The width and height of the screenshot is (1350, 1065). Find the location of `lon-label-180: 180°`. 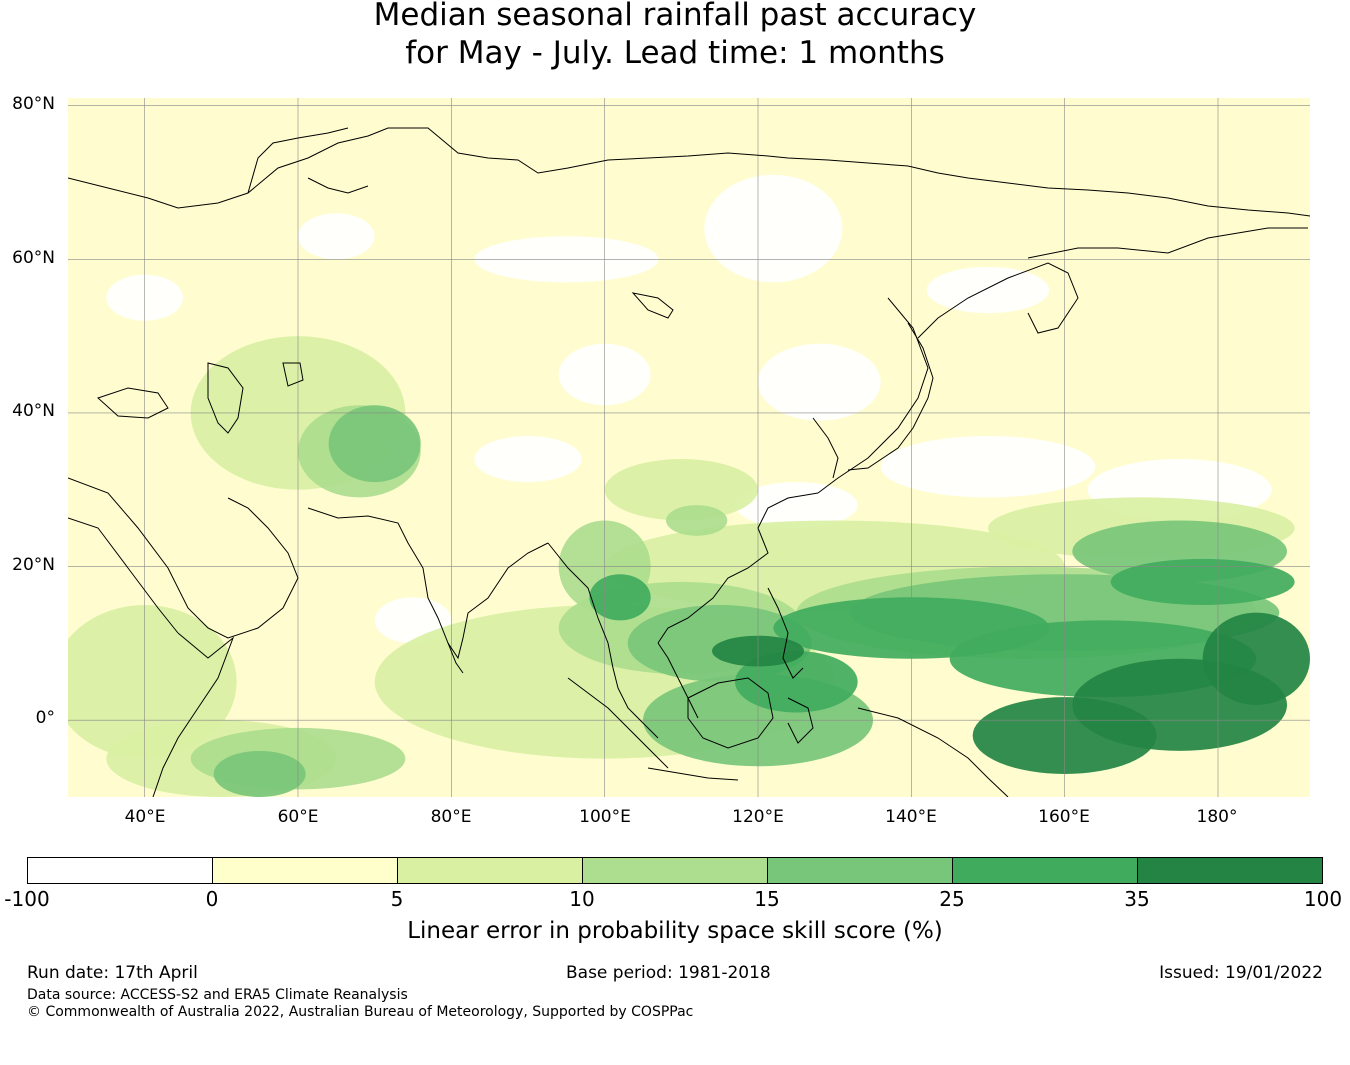

lon-label-180: 180° is located at coordinates (1217, 817).